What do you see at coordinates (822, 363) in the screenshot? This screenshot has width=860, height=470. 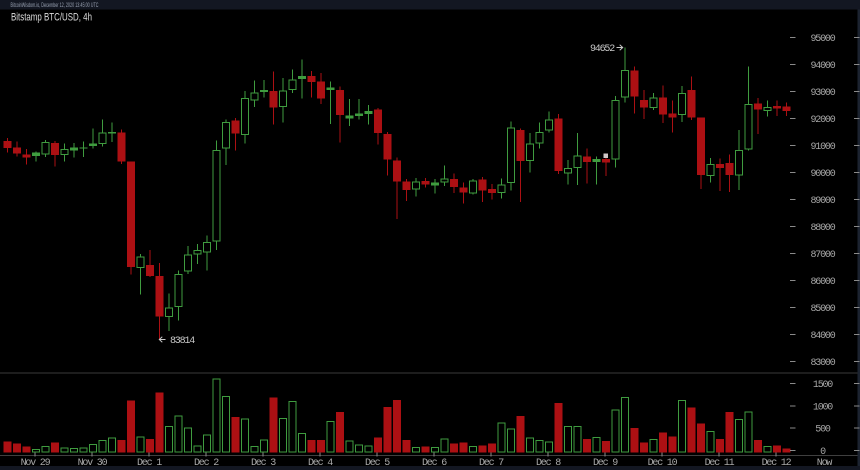 I see `svg-text: 83000` at bounding box center [822, 363].